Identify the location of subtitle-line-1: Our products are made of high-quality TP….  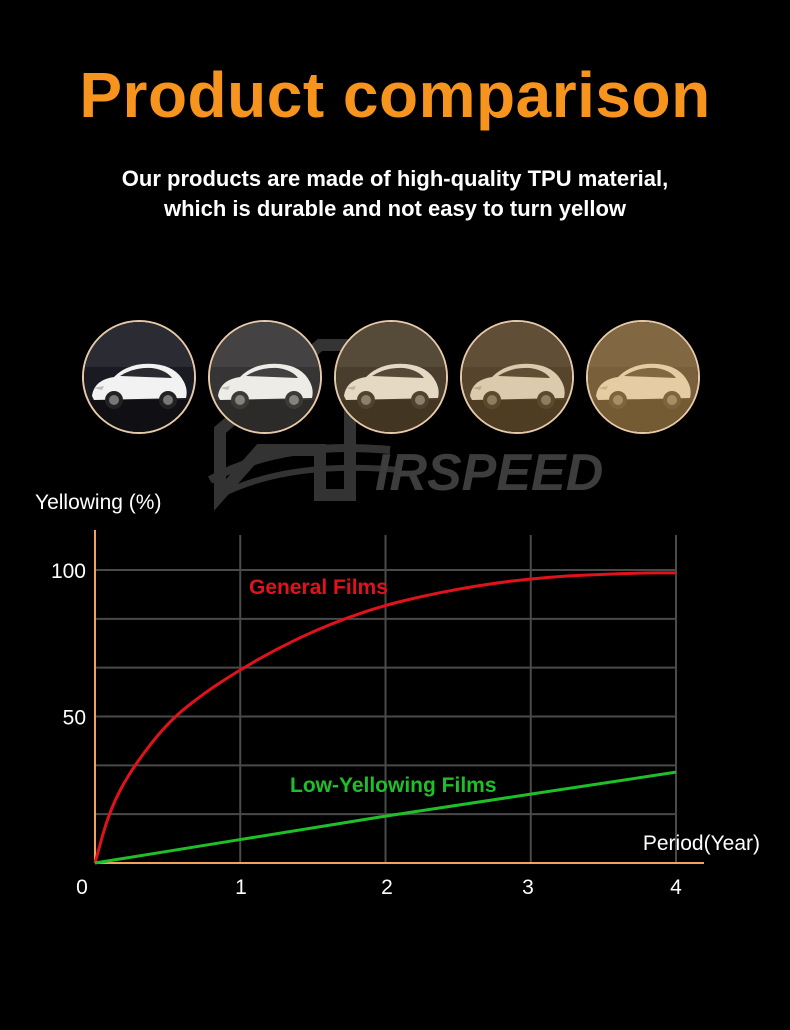
(395, 178).